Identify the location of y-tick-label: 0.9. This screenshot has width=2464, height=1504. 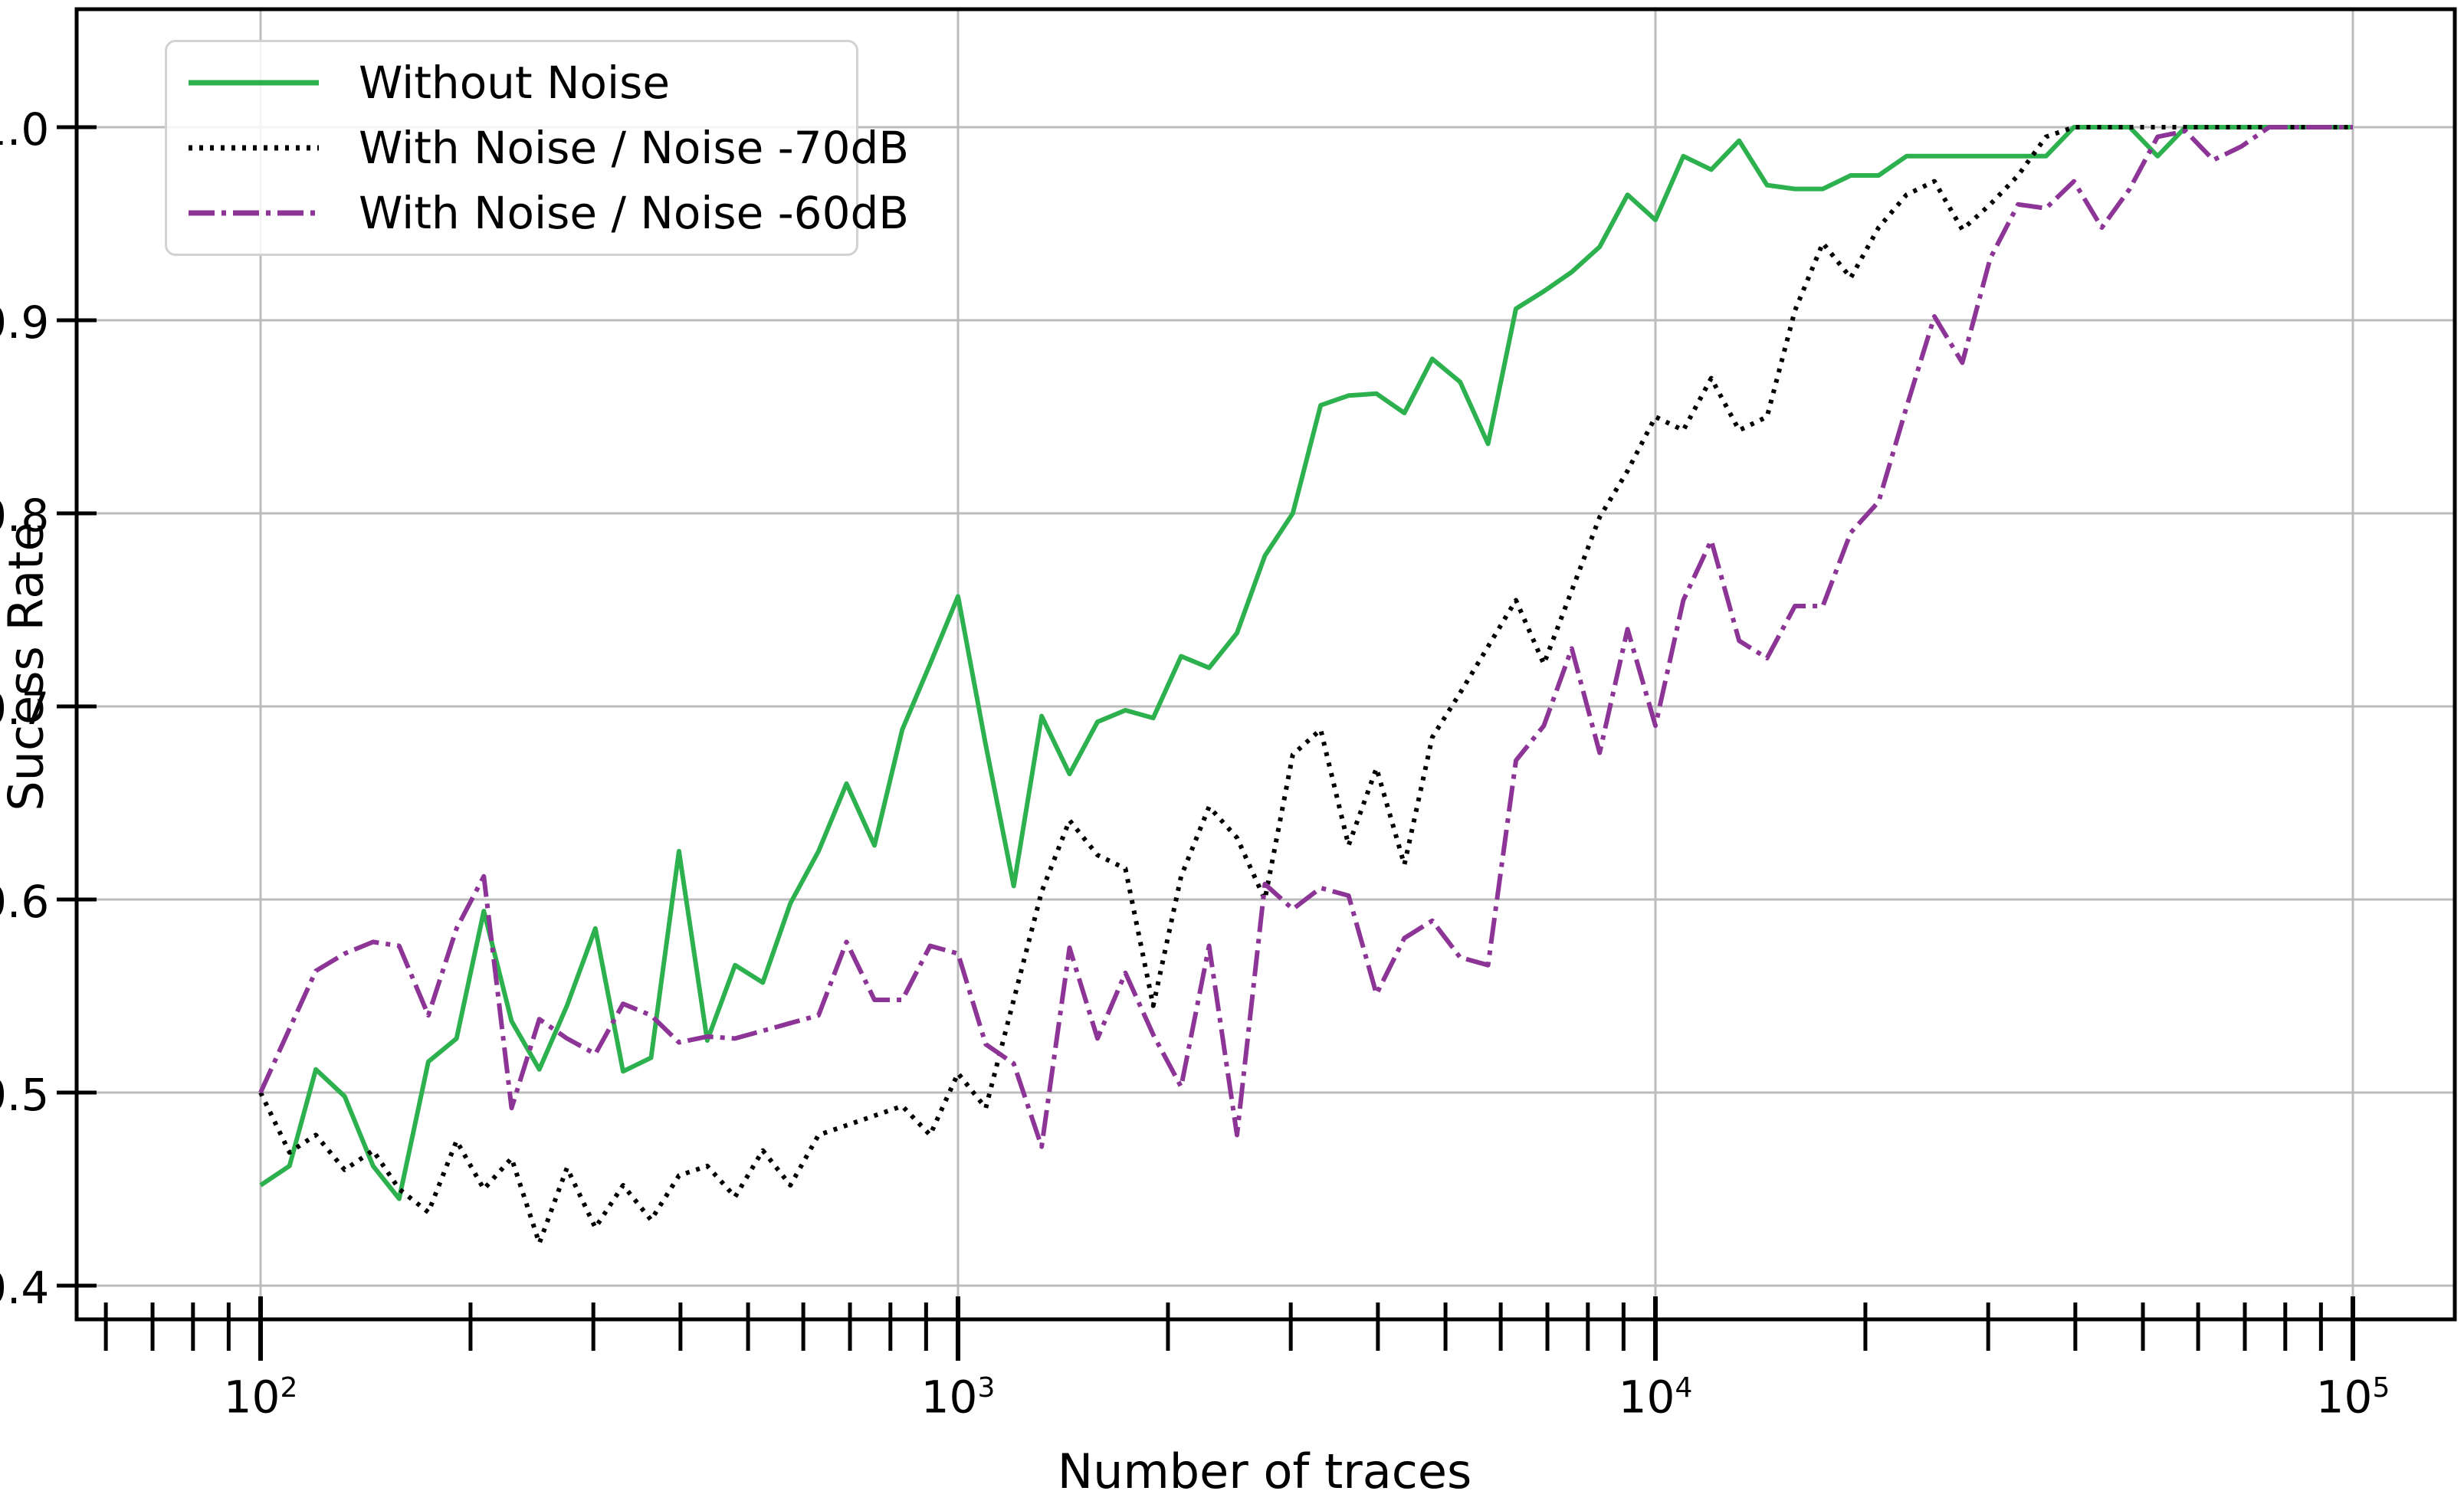
(25, 323).